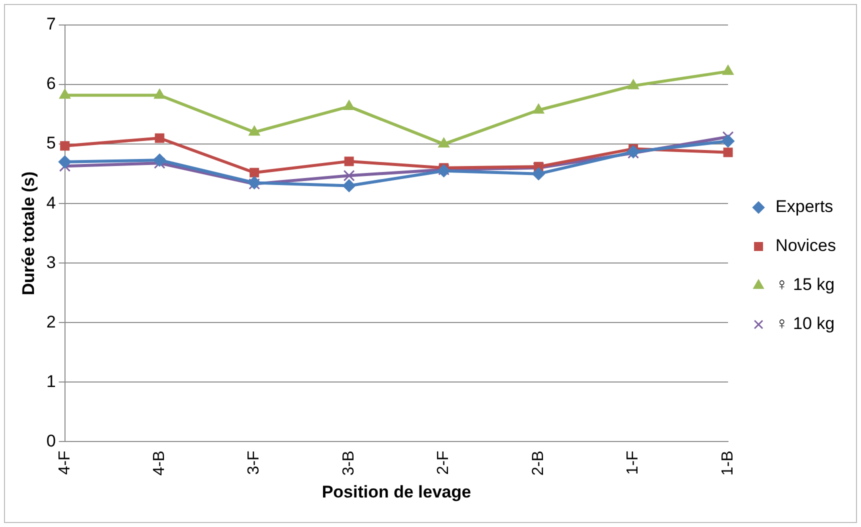 This screenshot has width=861, height=527. What do you see at coordinates (538, 463) in the screenshot?
I see `x-tick-label: 2-B` at bounding box center [538, 463].